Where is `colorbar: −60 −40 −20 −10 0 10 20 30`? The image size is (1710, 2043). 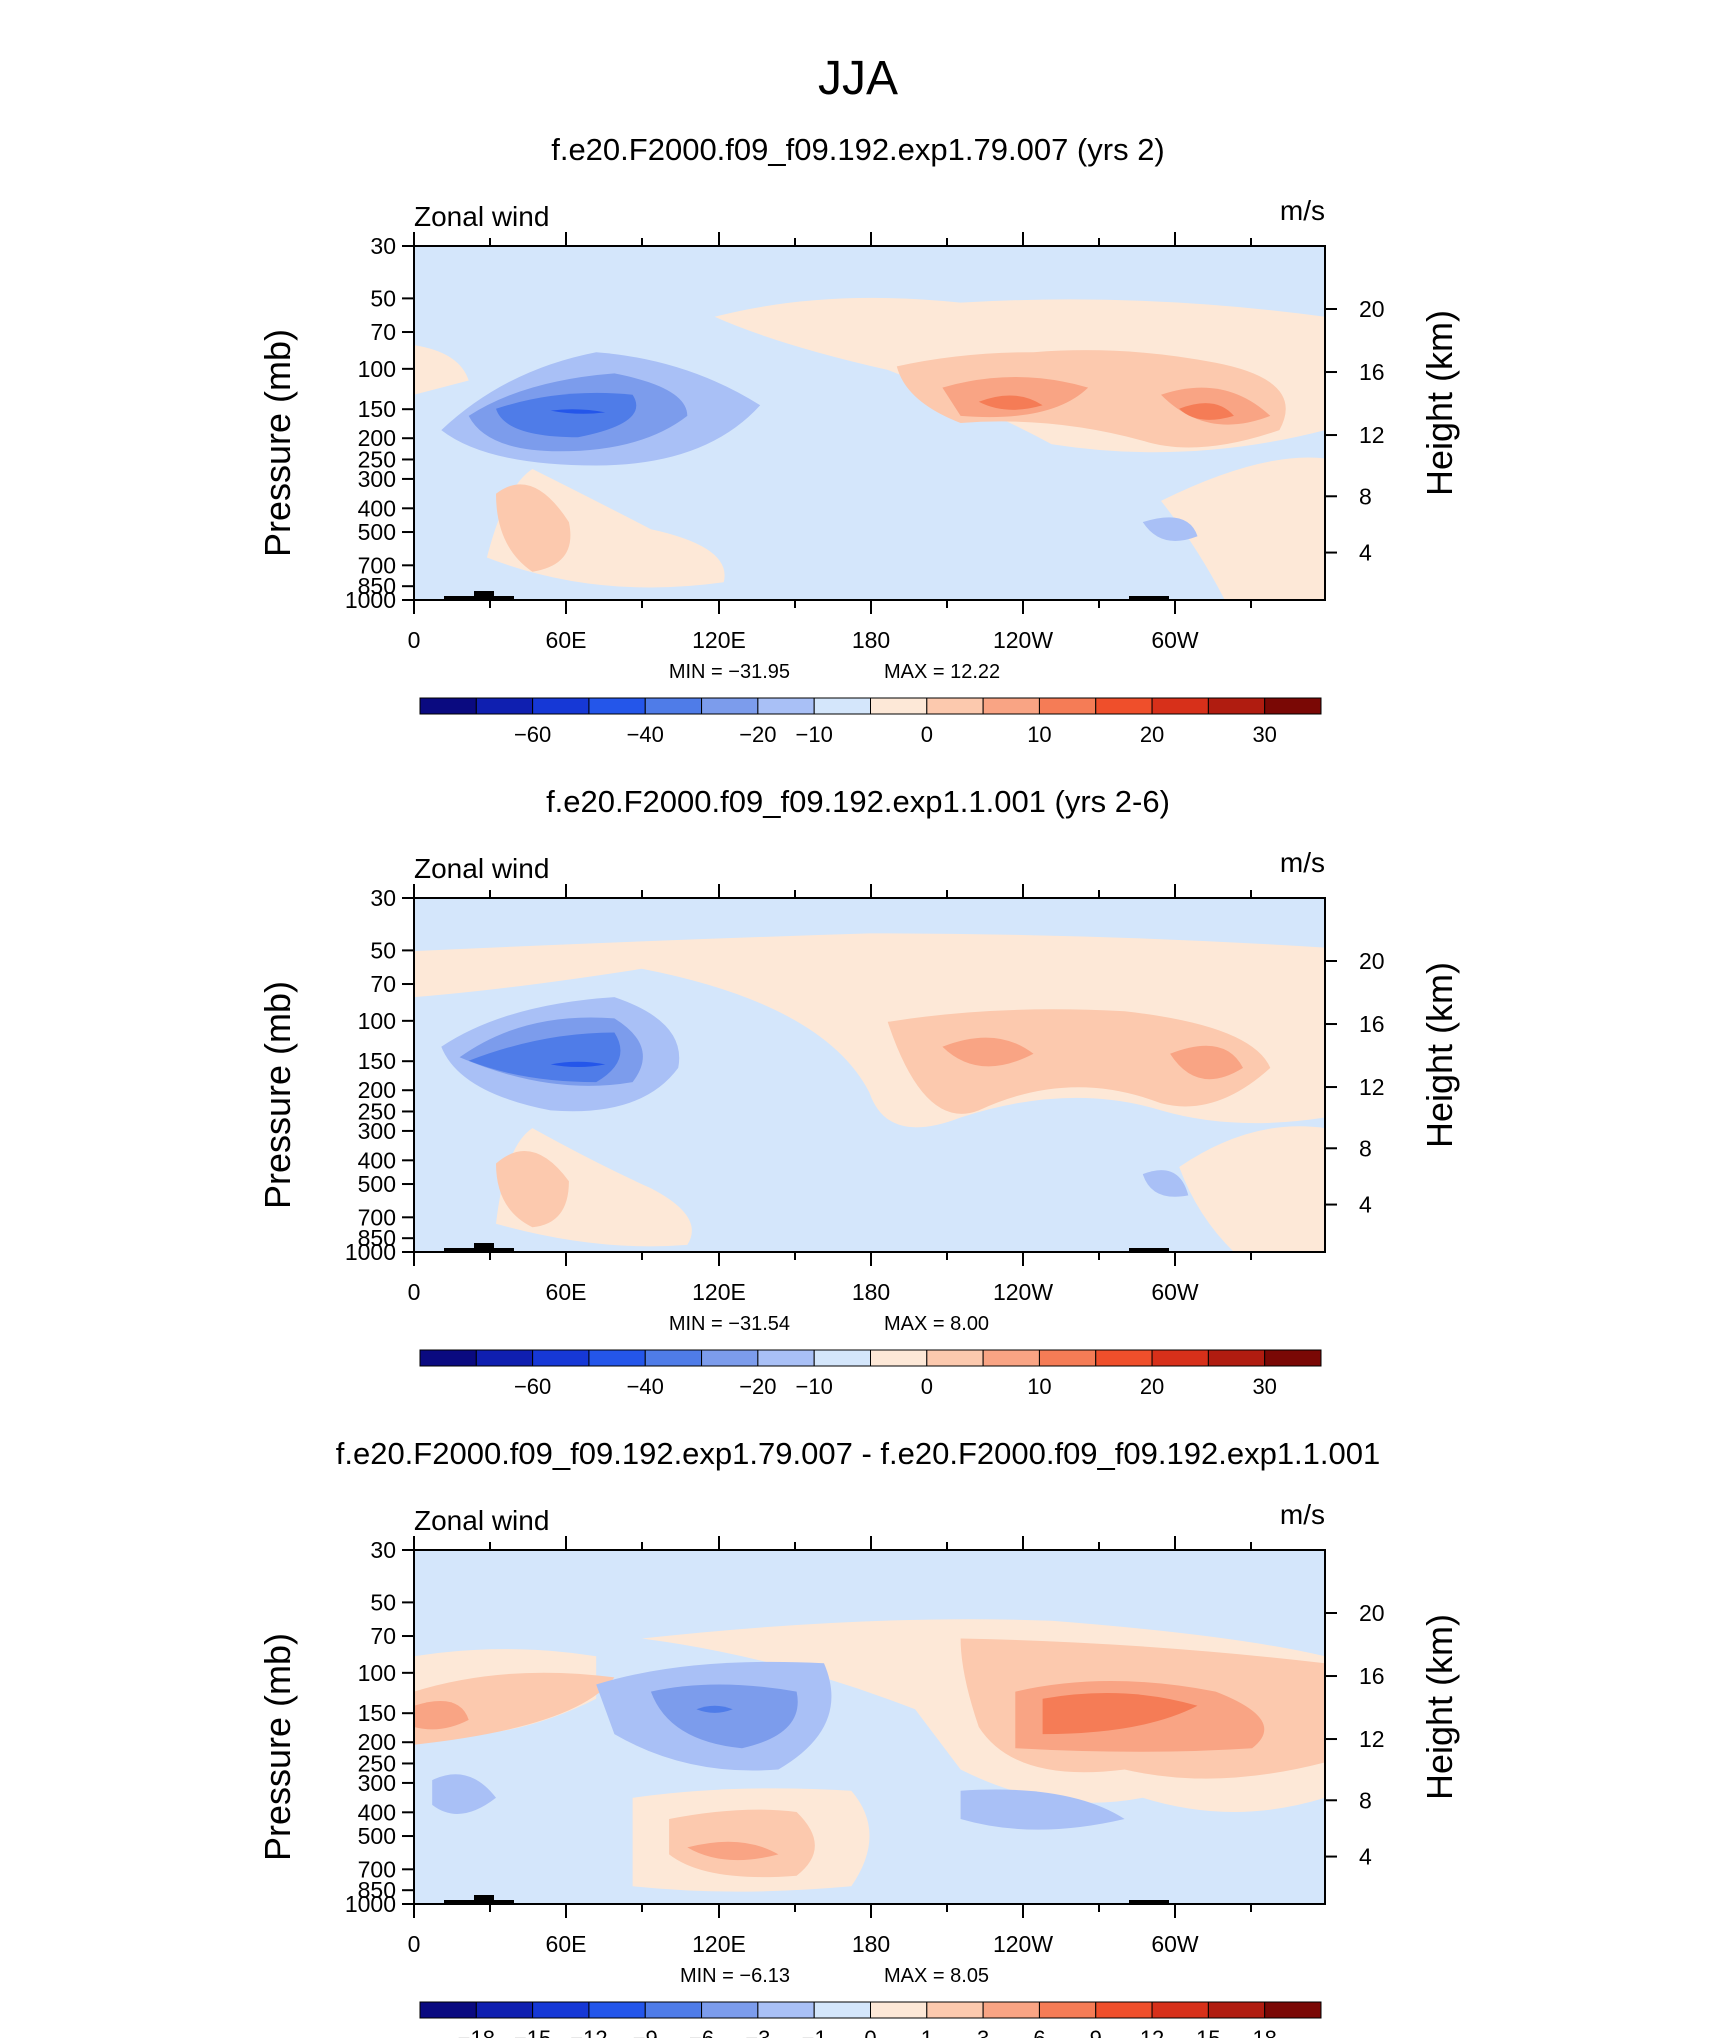
colorbar: −60 −40 −20 −10 0 10 20 30 is located at coordinates (870, 722).